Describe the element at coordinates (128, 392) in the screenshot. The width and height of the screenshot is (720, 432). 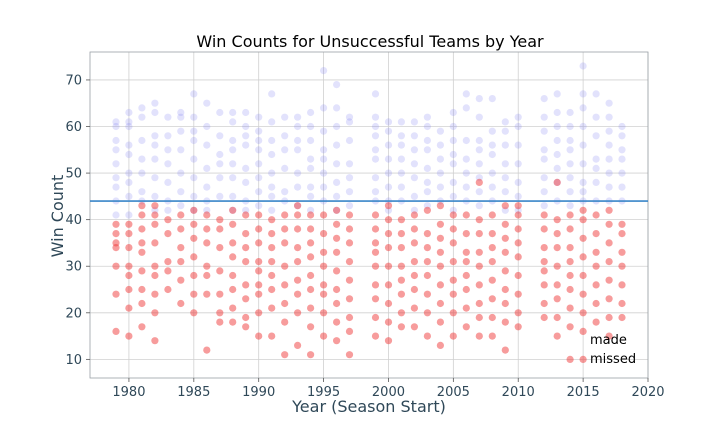
I see `x-tick-label: 1980` at that location.